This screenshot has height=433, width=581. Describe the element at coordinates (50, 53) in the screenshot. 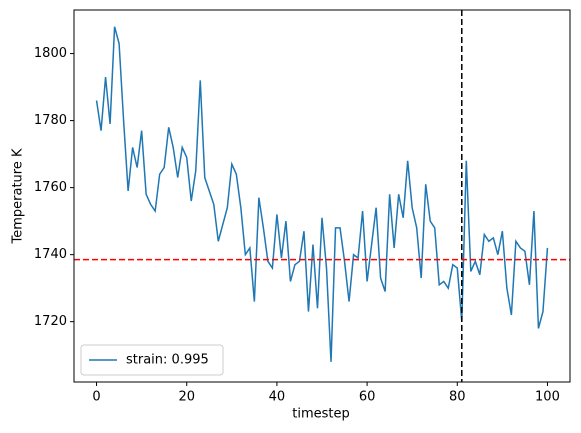

I see `y-tick-label: 1800` at that location.